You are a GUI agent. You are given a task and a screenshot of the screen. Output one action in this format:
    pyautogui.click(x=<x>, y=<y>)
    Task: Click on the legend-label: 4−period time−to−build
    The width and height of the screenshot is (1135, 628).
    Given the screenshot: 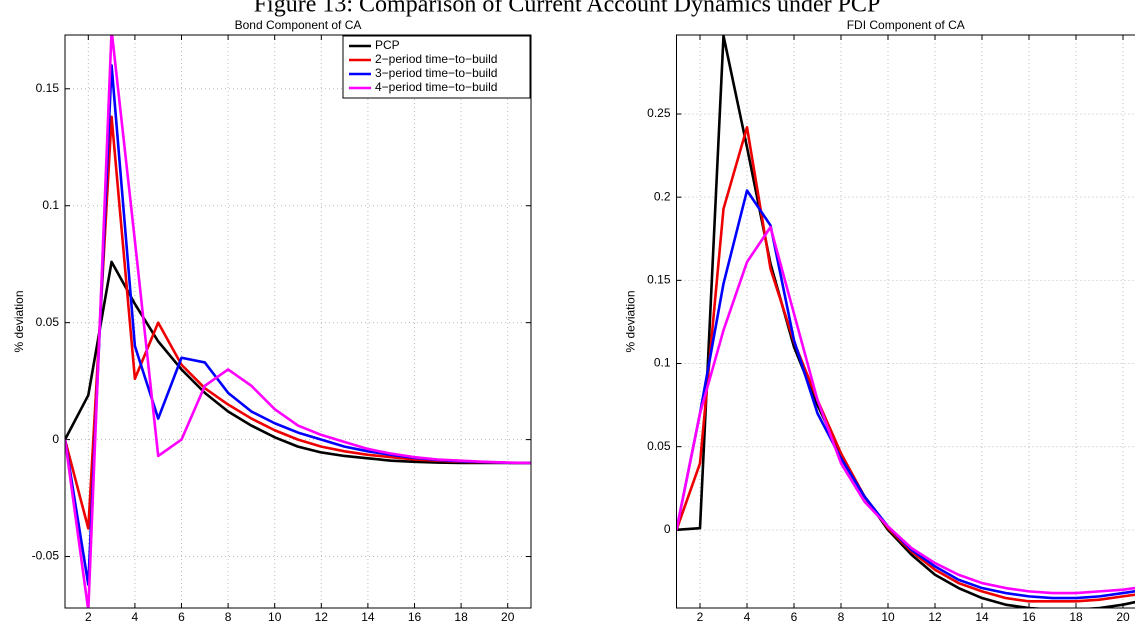 What is the action you would take?
    pyautogui.click(x=436, y=87)
    